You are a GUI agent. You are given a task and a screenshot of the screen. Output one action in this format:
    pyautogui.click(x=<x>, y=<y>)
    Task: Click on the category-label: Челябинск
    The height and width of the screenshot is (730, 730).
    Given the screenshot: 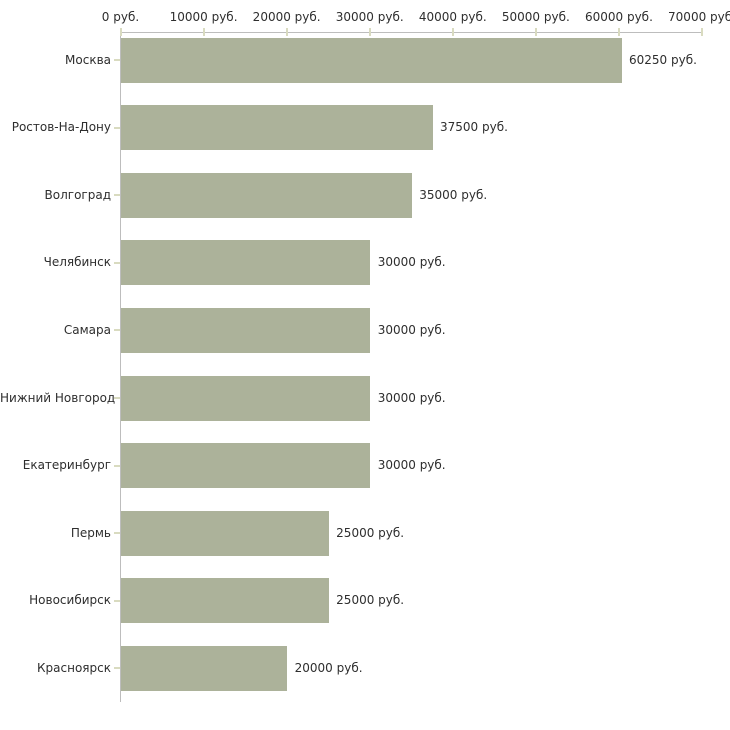 What is the action you would take?
    pyautogui.click(x=77, y=262)
    